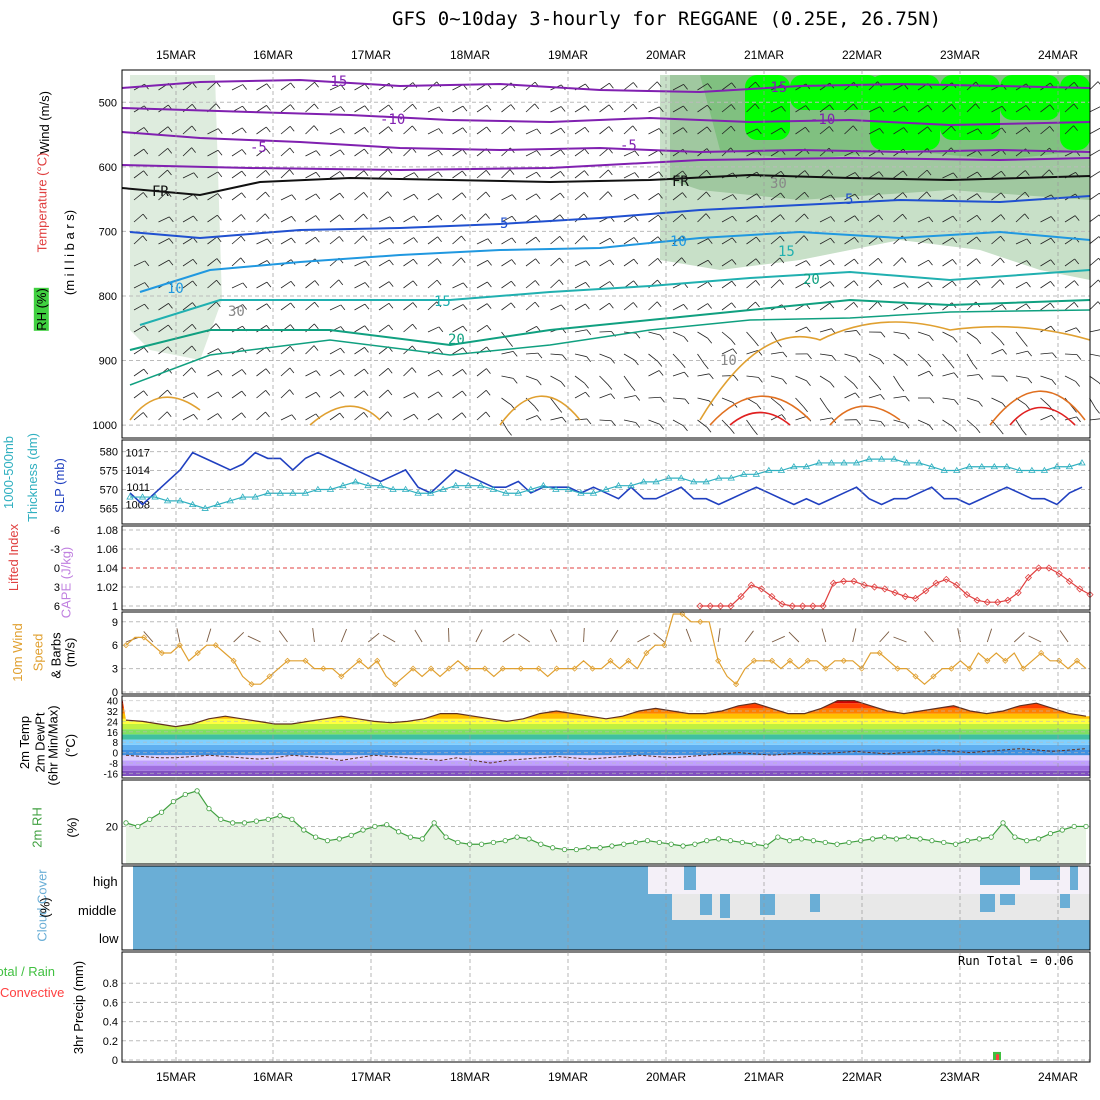  What do you see at coordinates (107, 531) in the screenshot?
I see `cape-tick: 1.08` at bounding box center [107, 531].